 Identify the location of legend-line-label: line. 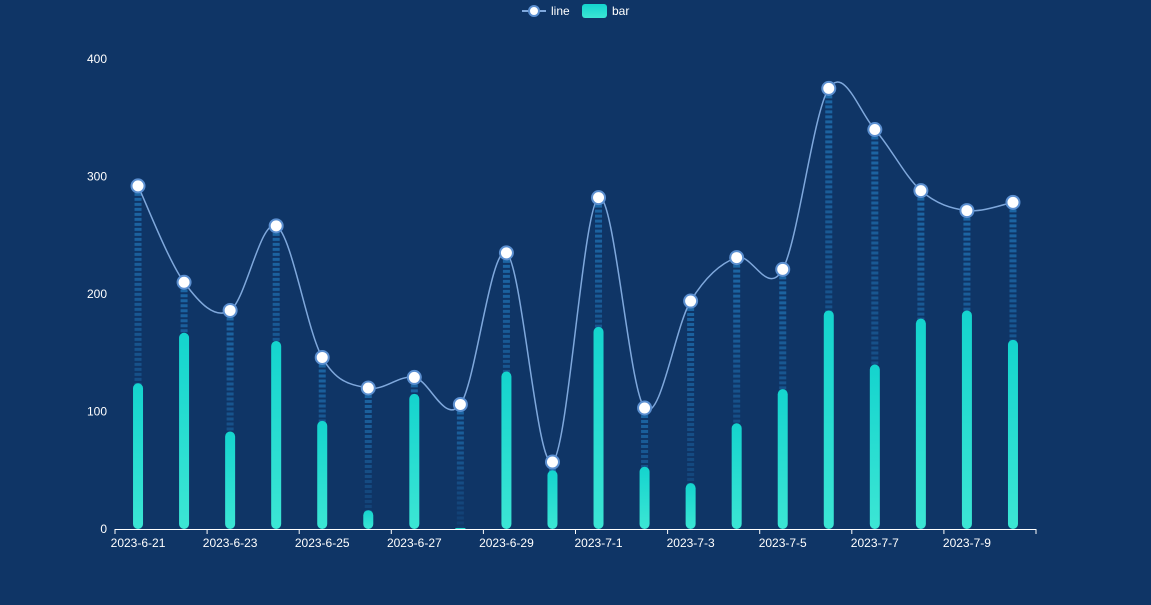
(560, 11).